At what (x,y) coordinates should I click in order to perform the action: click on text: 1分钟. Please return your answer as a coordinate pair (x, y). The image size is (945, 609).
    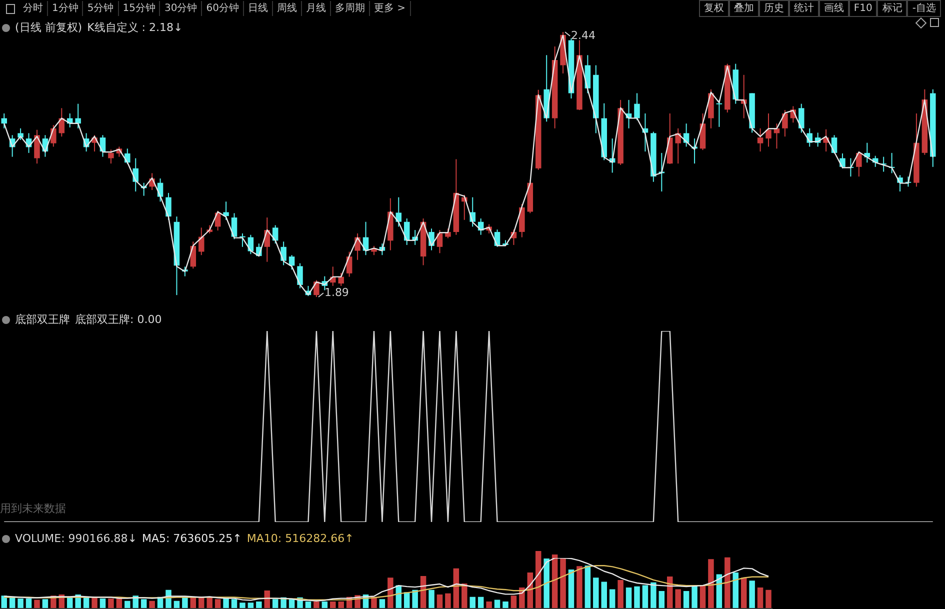
    Looking at the image, I should click on (66, 8).